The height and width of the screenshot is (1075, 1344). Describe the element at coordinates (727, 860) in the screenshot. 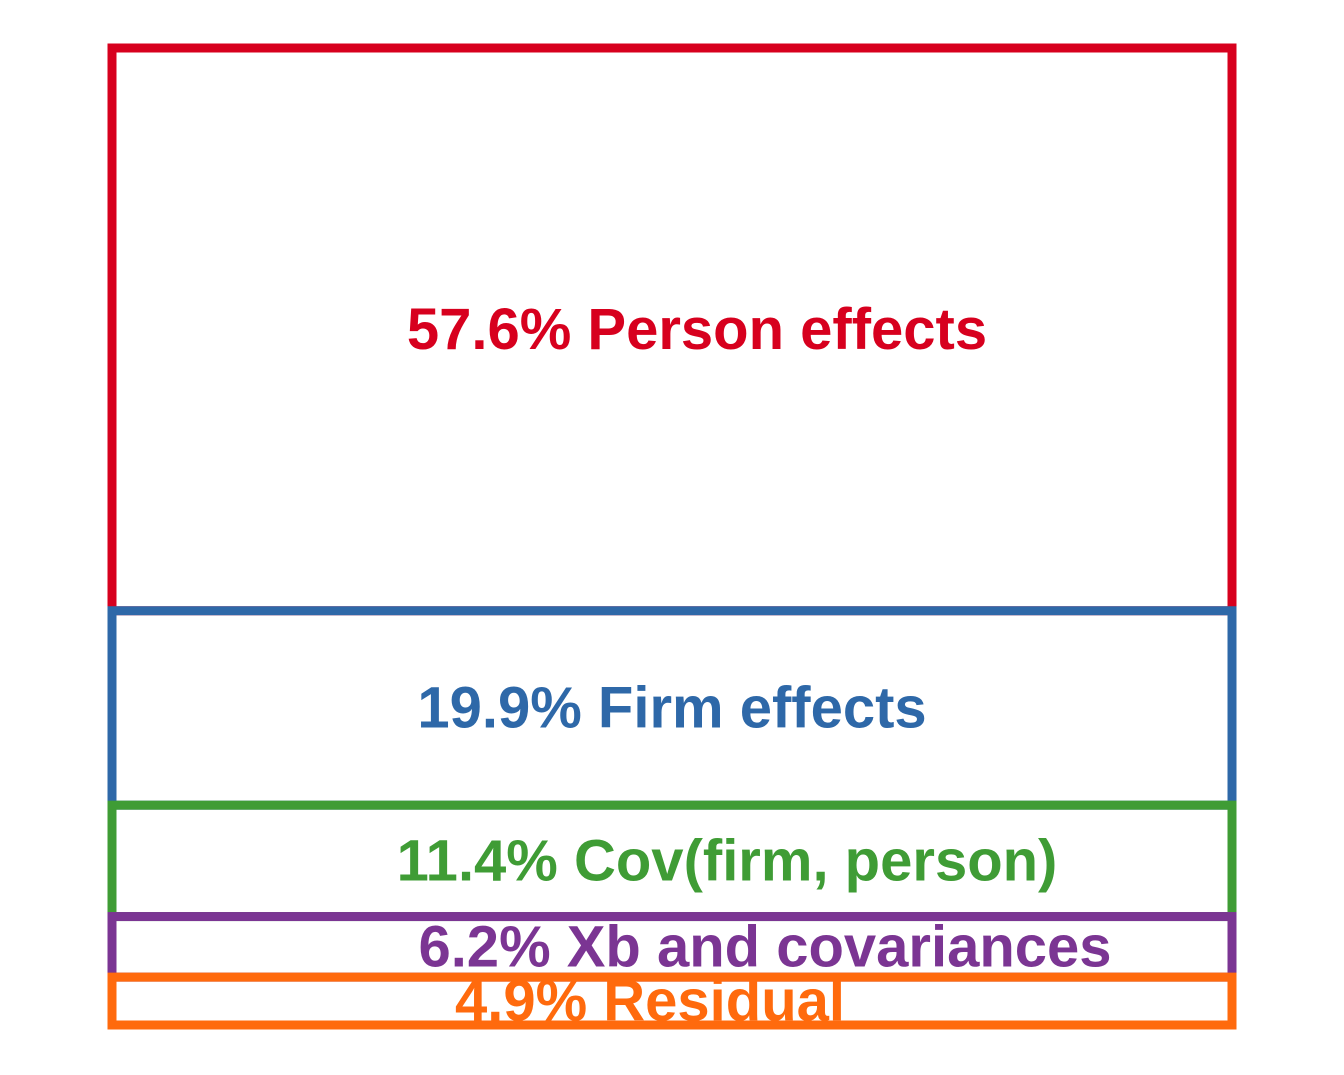

I see `segment-label-3: 11.4% Cov(firm, person)` at that location.